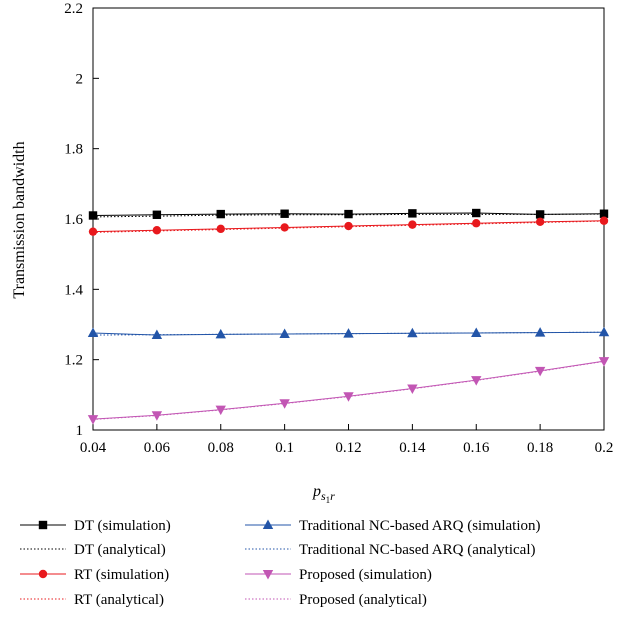 The width and height of the screenshot is (640, 632). Describe the element at coordinates (119, 600) in the screenshot. I see `legend-label-3: RT (analytical)` at that location.